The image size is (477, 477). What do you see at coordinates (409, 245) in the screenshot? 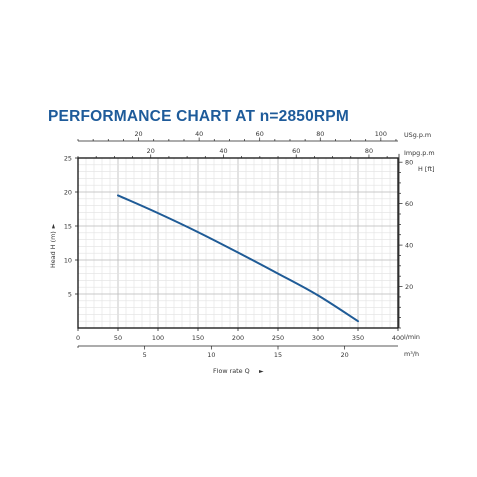
I see `feet-tick-label: 40` at bounding box center [409, 245].